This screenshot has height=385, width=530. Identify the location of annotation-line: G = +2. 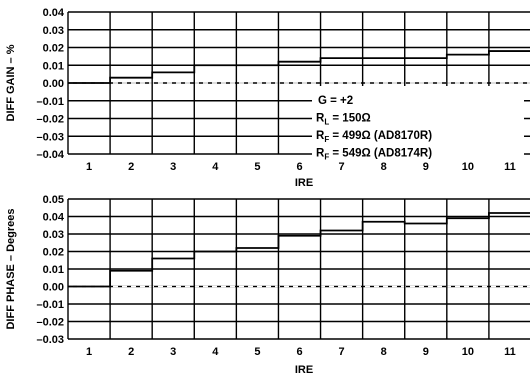
(335, 101).